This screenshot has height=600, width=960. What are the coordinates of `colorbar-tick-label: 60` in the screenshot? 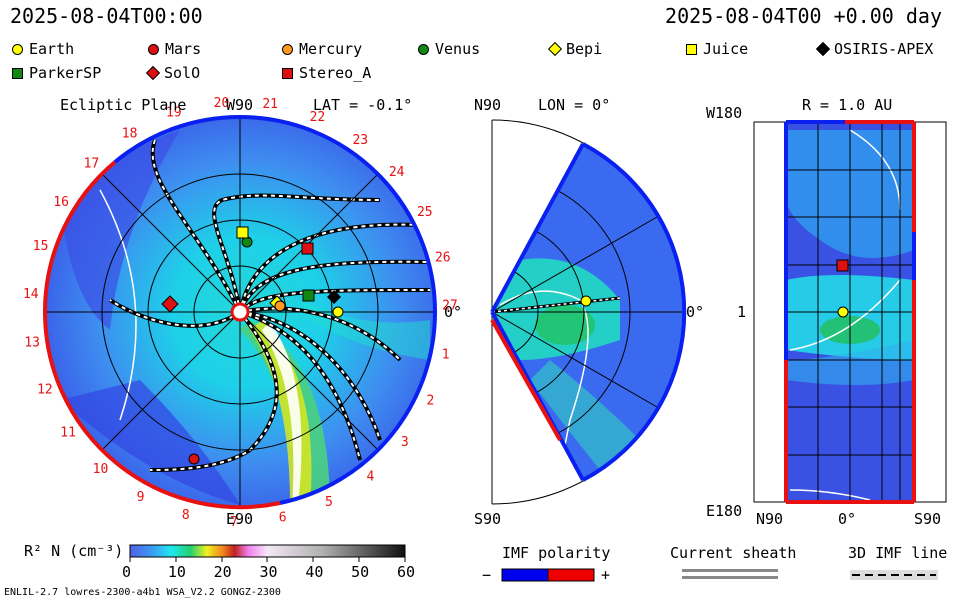 It's located at (406, 572).